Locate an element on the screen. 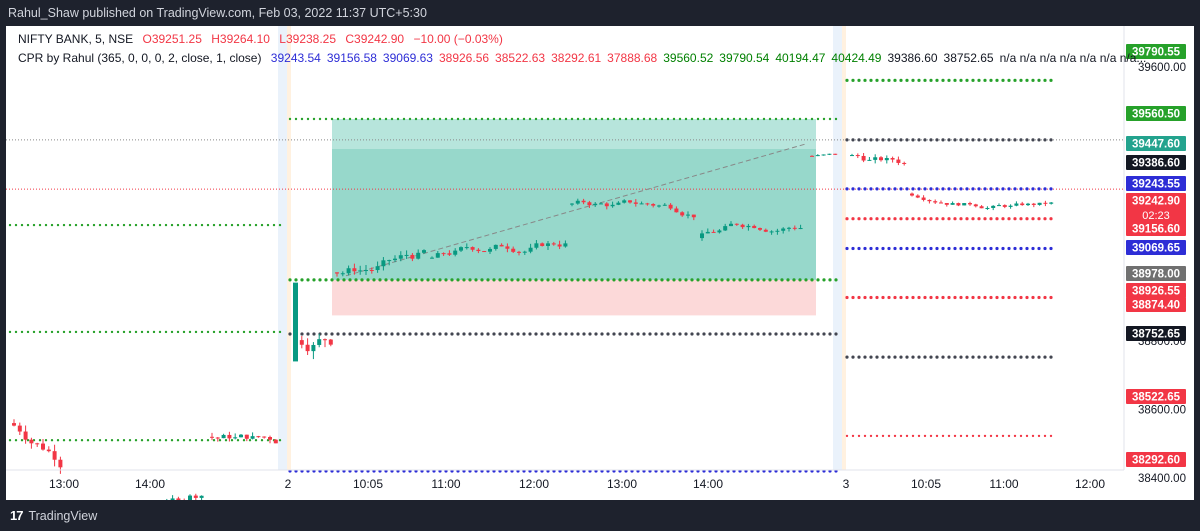  price-badge-green is located at coordinates (1156, 51).